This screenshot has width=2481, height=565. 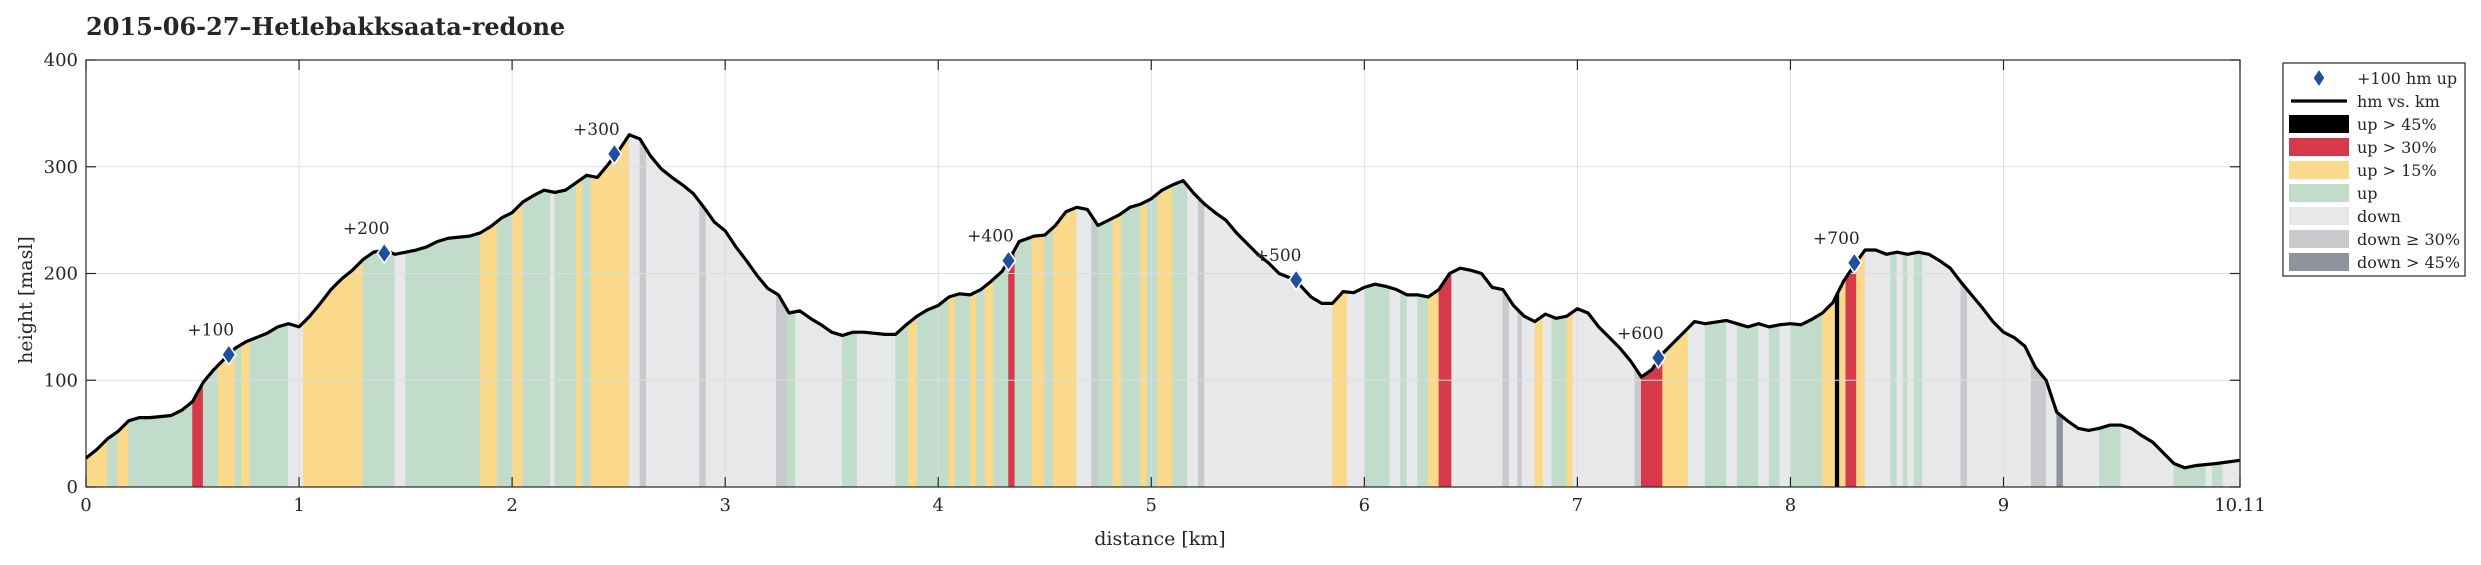 I want to click on milestone-label-3: +400, so click(x=990, y=237).